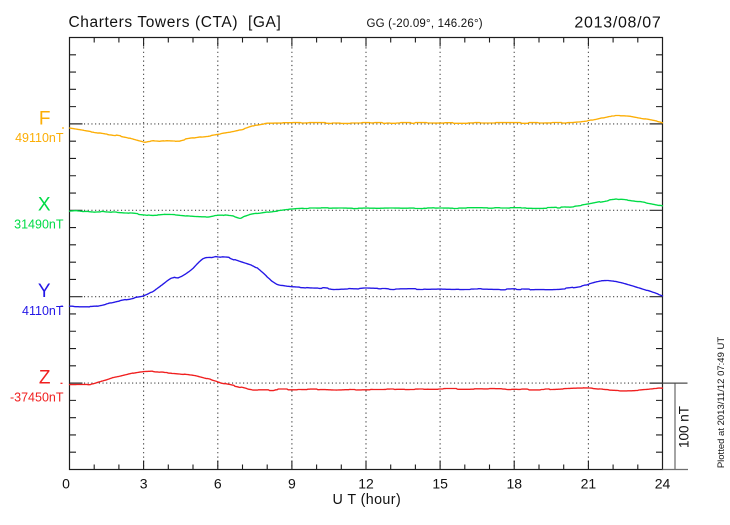 The width and height of the screenshot is (730, 525). I want to click on svg-text: U T (hour), so click(366, 500).